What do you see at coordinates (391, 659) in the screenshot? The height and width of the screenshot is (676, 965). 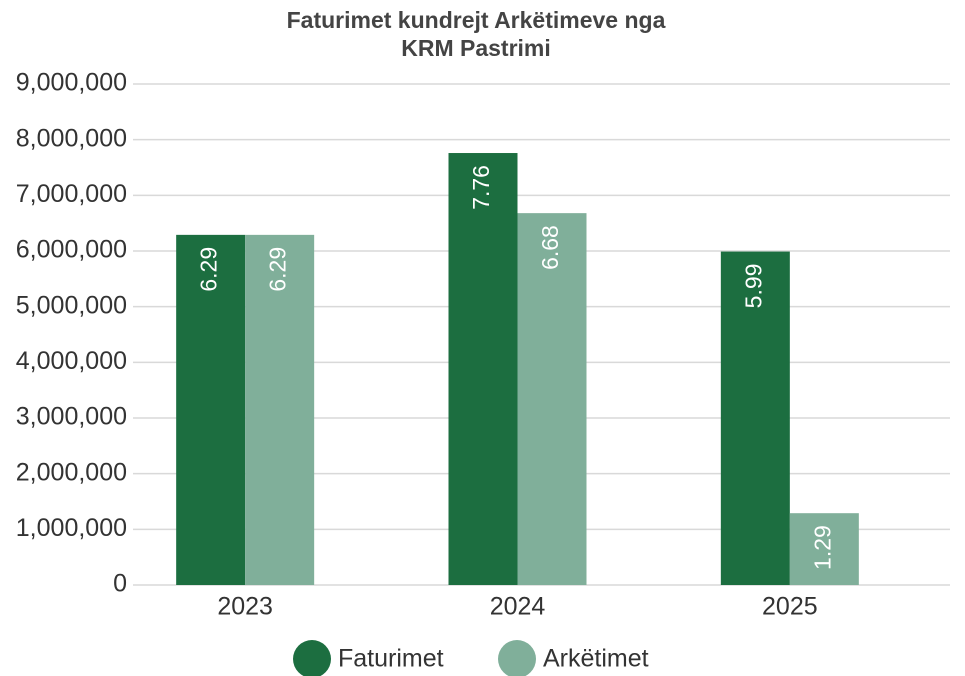 I see `legend-label: Faturimet` at bounding box center [391, 659].